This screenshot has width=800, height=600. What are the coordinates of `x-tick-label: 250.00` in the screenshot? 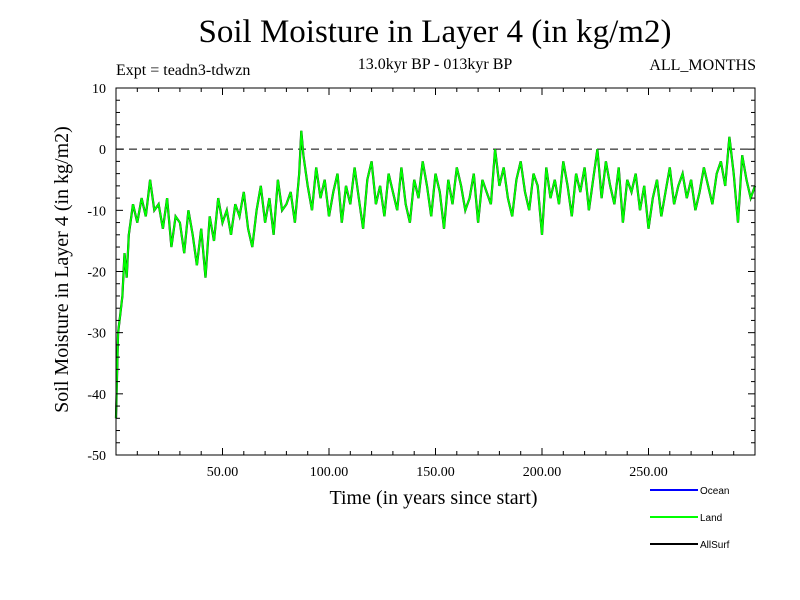 It's located at (648, 472).